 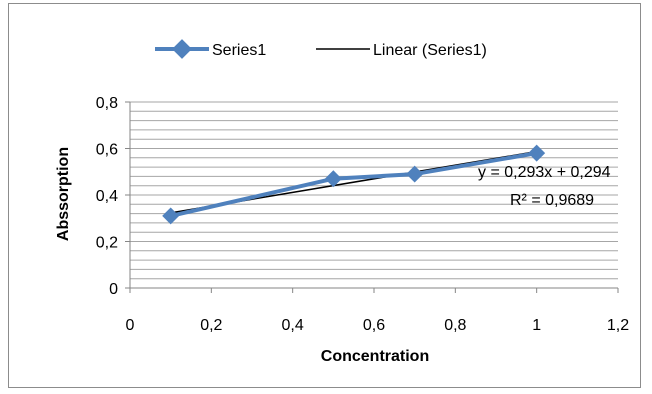 What do you see at coordinates (211, 325) in the screenshot?
I see `x-tick-label: 0,2` at bounding box center [211, 325].